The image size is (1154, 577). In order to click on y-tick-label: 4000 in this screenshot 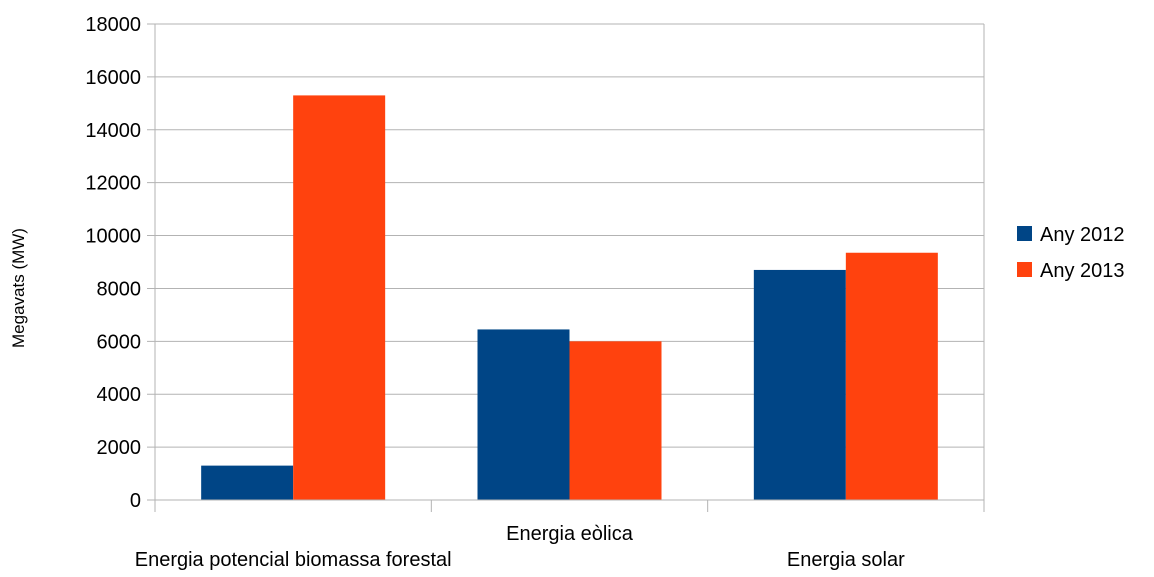, I will do `click(119, 395)`.